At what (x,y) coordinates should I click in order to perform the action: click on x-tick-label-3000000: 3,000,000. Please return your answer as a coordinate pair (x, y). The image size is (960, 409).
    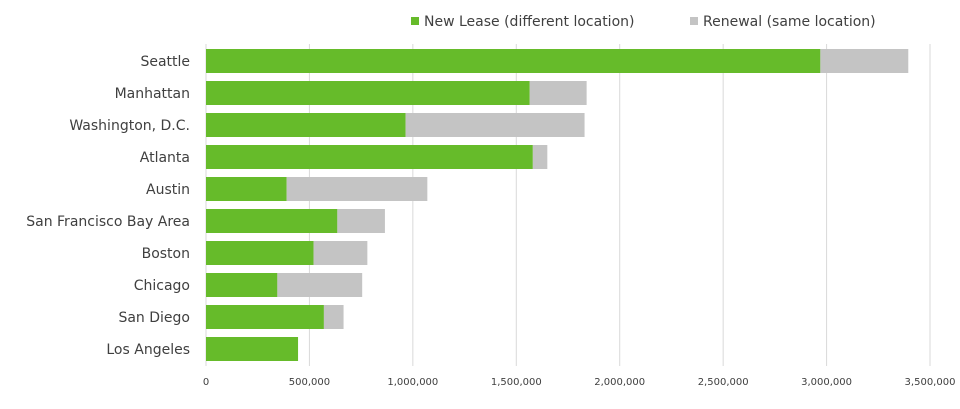
    Looking at the image, I should click on (826, 382).